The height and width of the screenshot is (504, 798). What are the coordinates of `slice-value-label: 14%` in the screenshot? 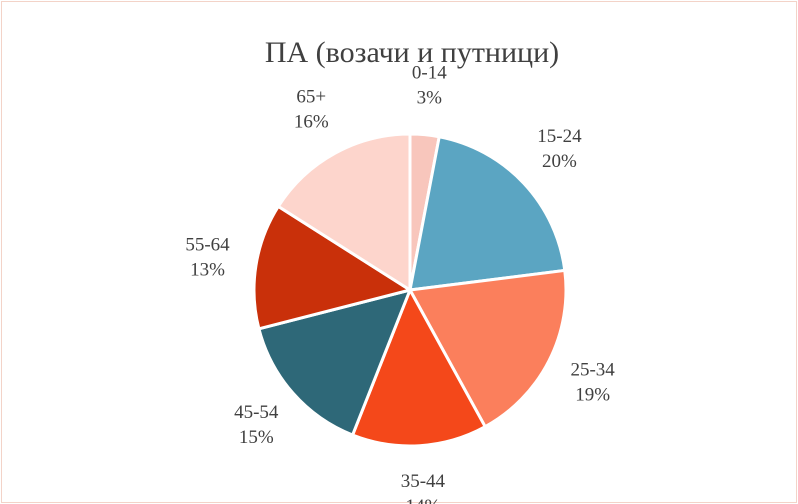 It's located at (422, 500).